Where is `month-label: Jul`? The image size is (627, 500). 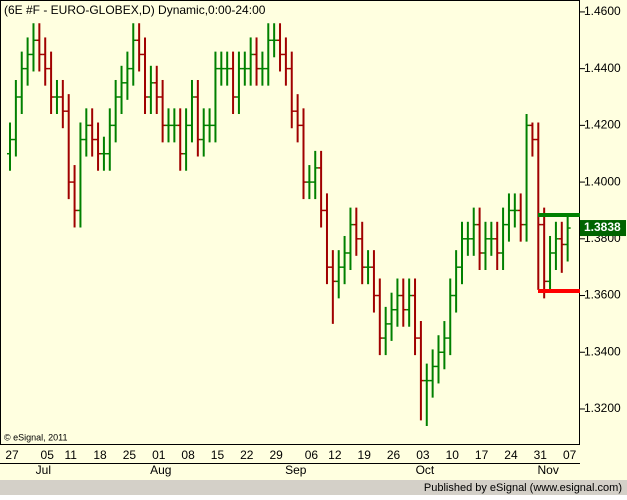
month-label: Jul is located at coordinates (43, 470).